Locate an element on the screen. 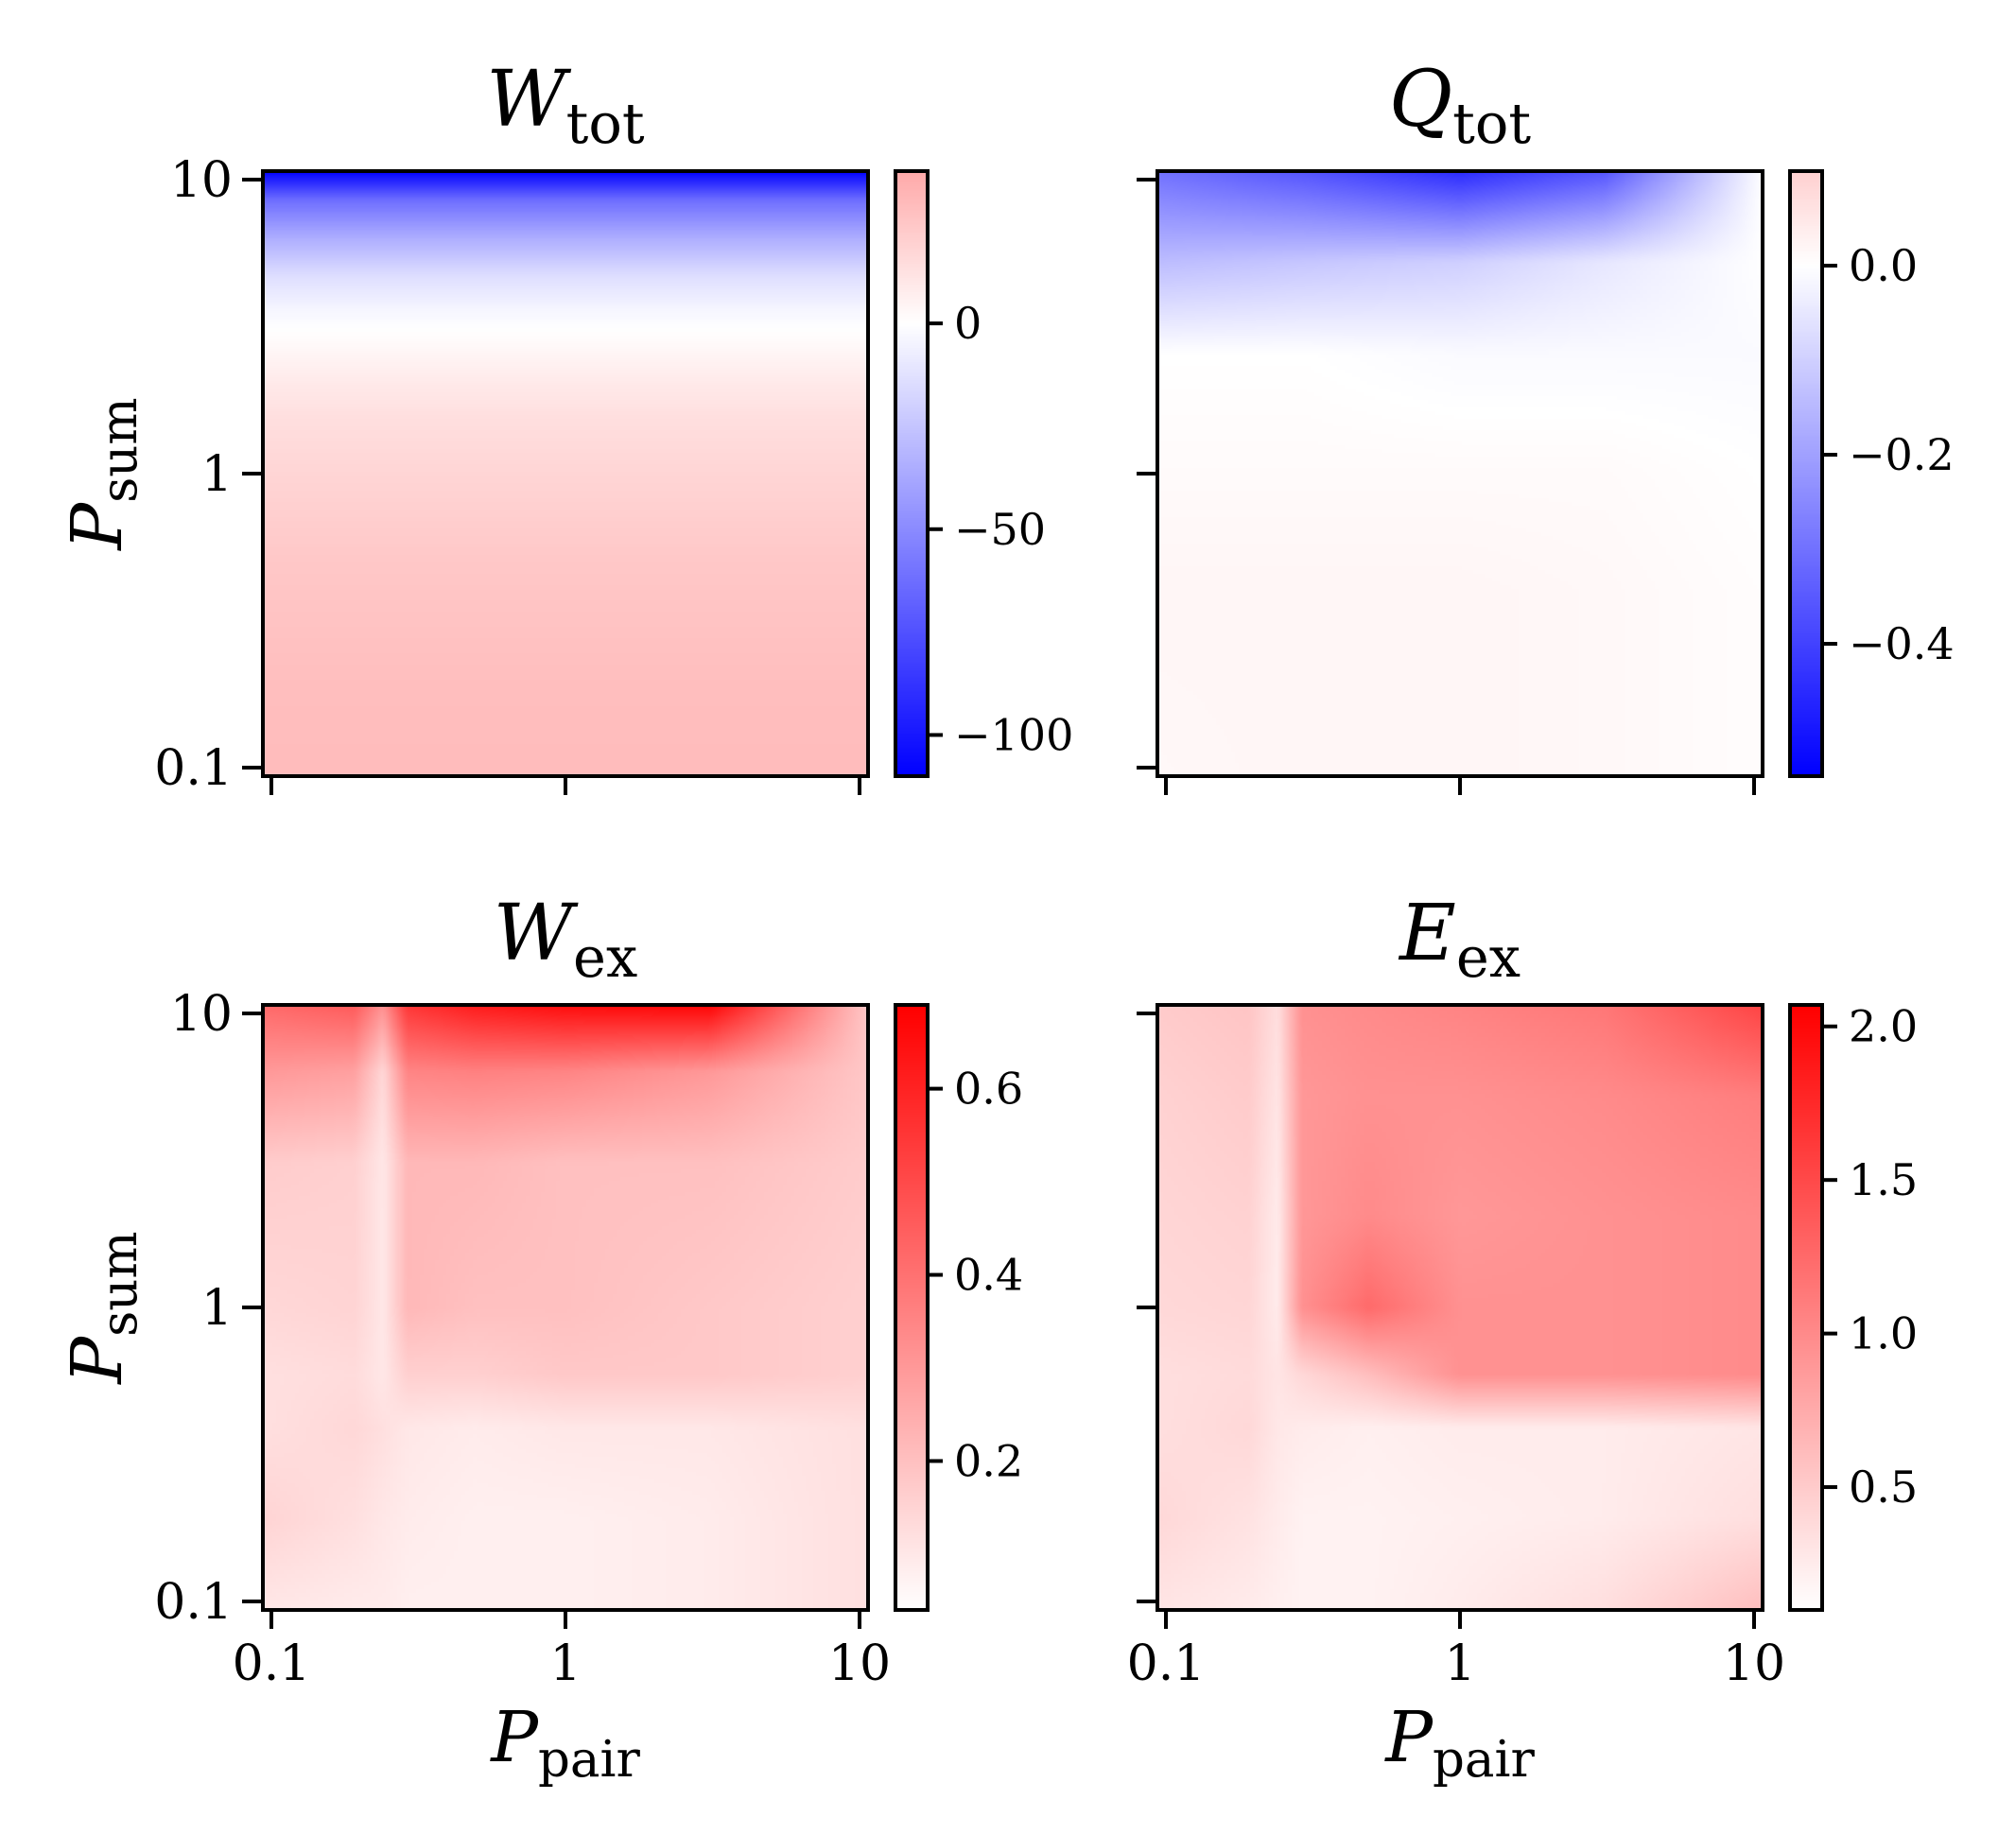  panel-title: Wtot is located at coordinates (565, 105).